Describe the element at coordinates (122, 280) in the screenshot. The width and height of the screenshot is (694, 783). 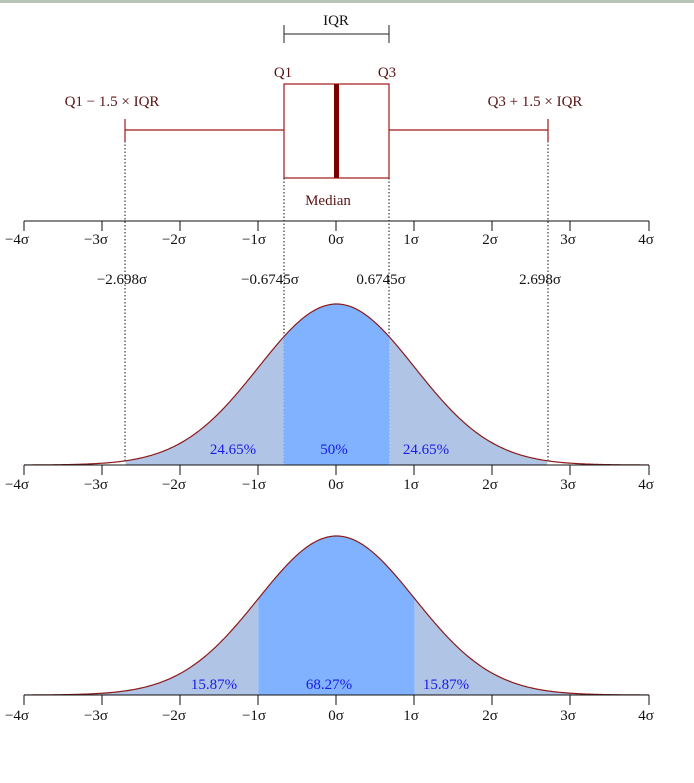
I see `lower-fence-value: −2.698σ` at that location.